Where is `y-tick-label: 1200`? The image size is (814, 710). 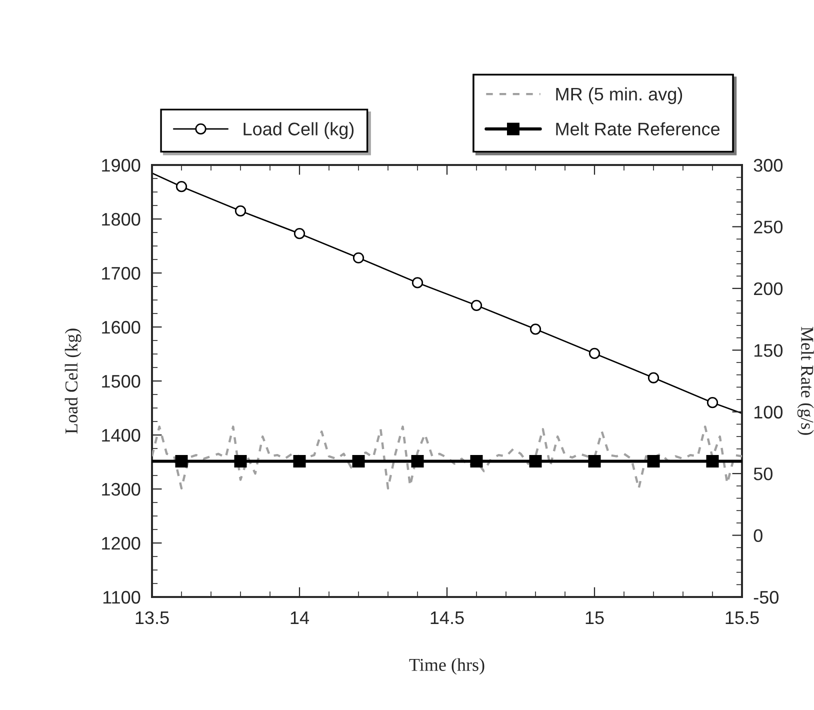 y-tick-label: 1200 is located at coordinates (121, 543).